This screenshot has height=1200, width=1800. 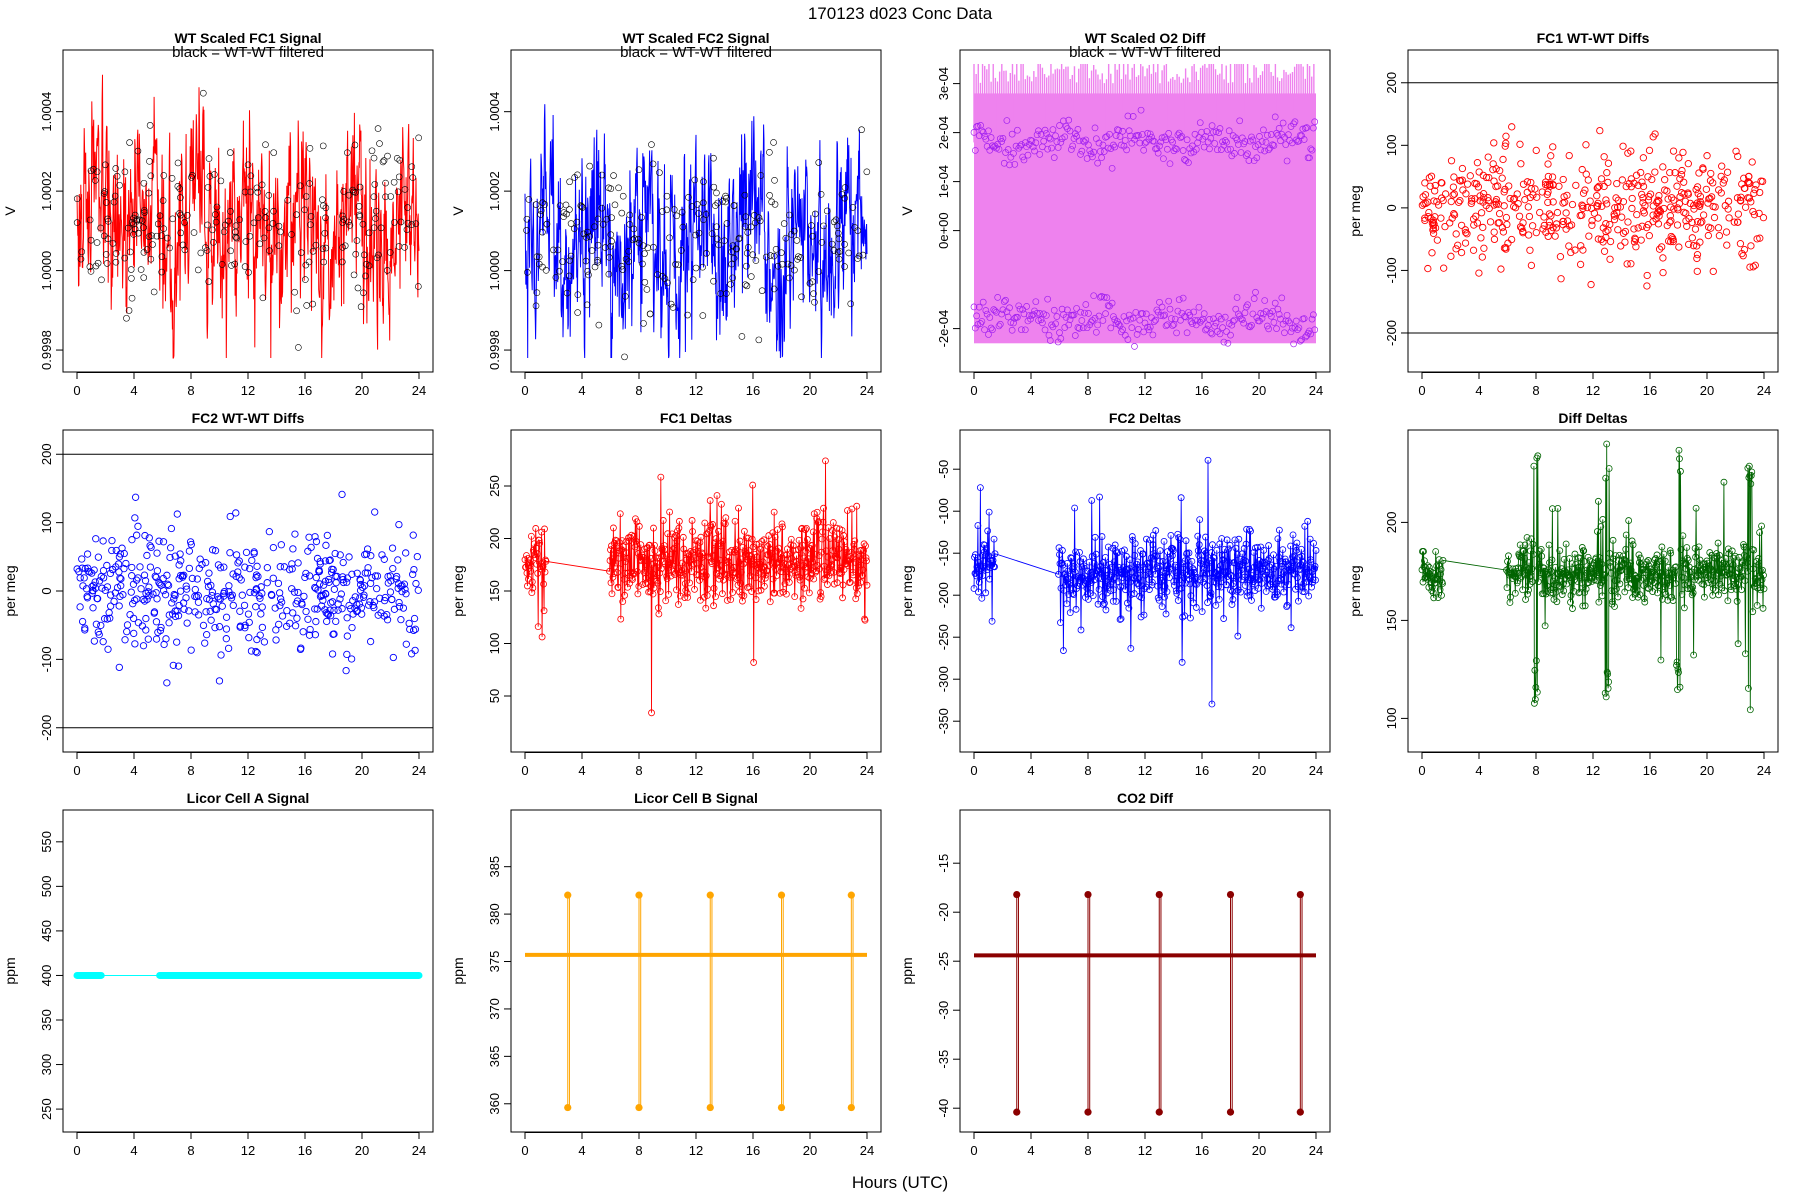 I want to click on filter-note: black = WT-WT filtered, so click(x=248, y=52).